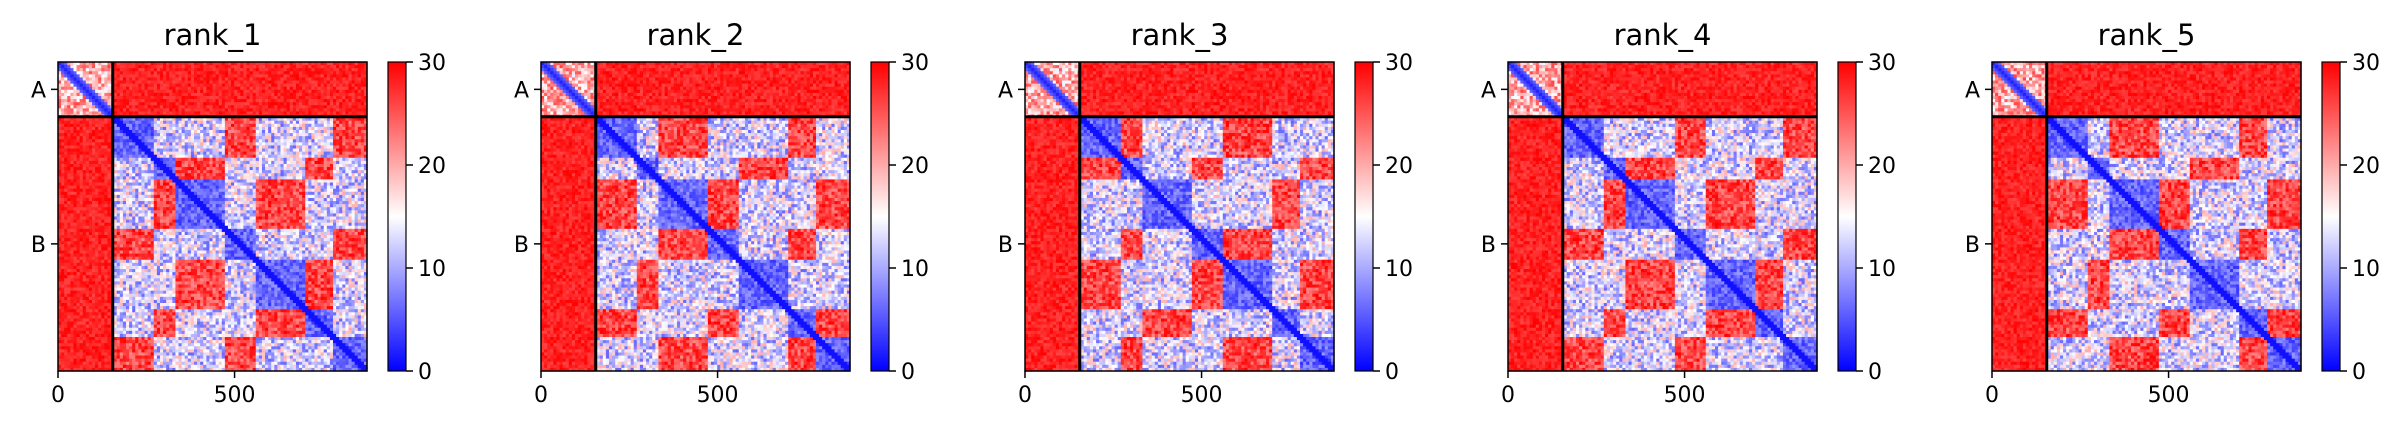 This screenshot has width=2401, height=438. I want to click on heatmap-cells, so click(213, 217).